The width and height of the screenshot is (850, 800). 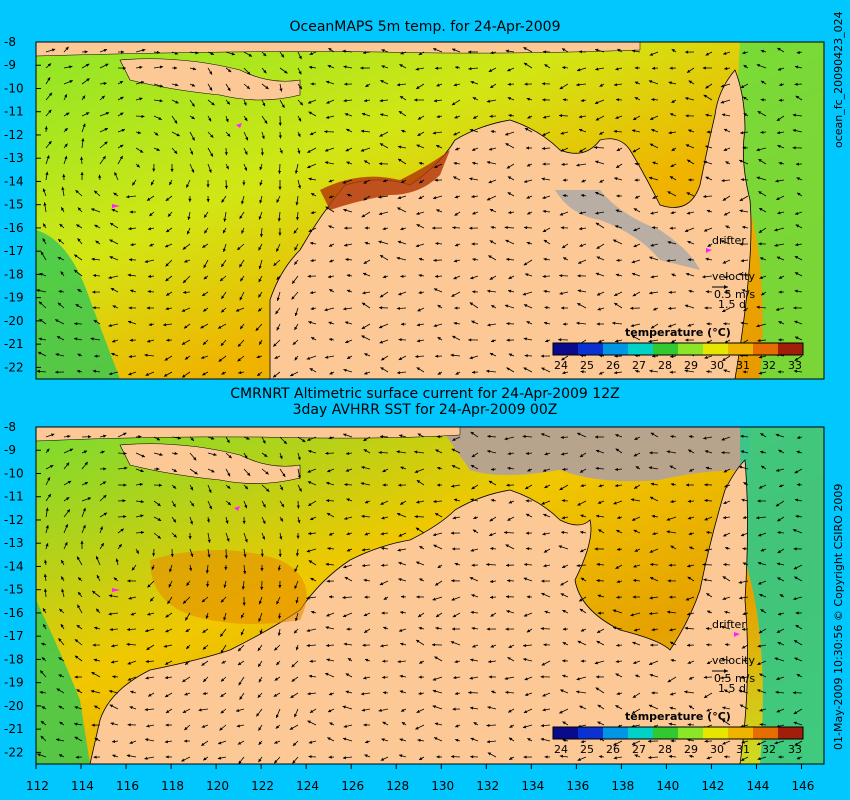 I want to click on latitude-tick-label: -21, so click(x=14, y=729).